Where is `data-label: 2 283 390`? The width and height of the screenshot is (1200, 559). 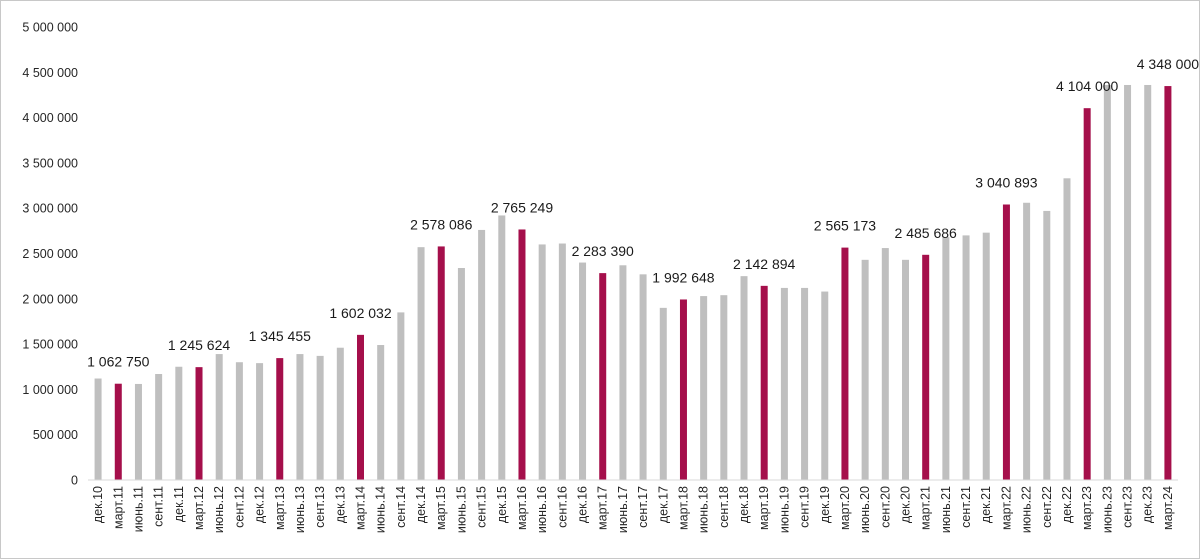
data-label: 2 283 390 is located at coordinates (603, 251).